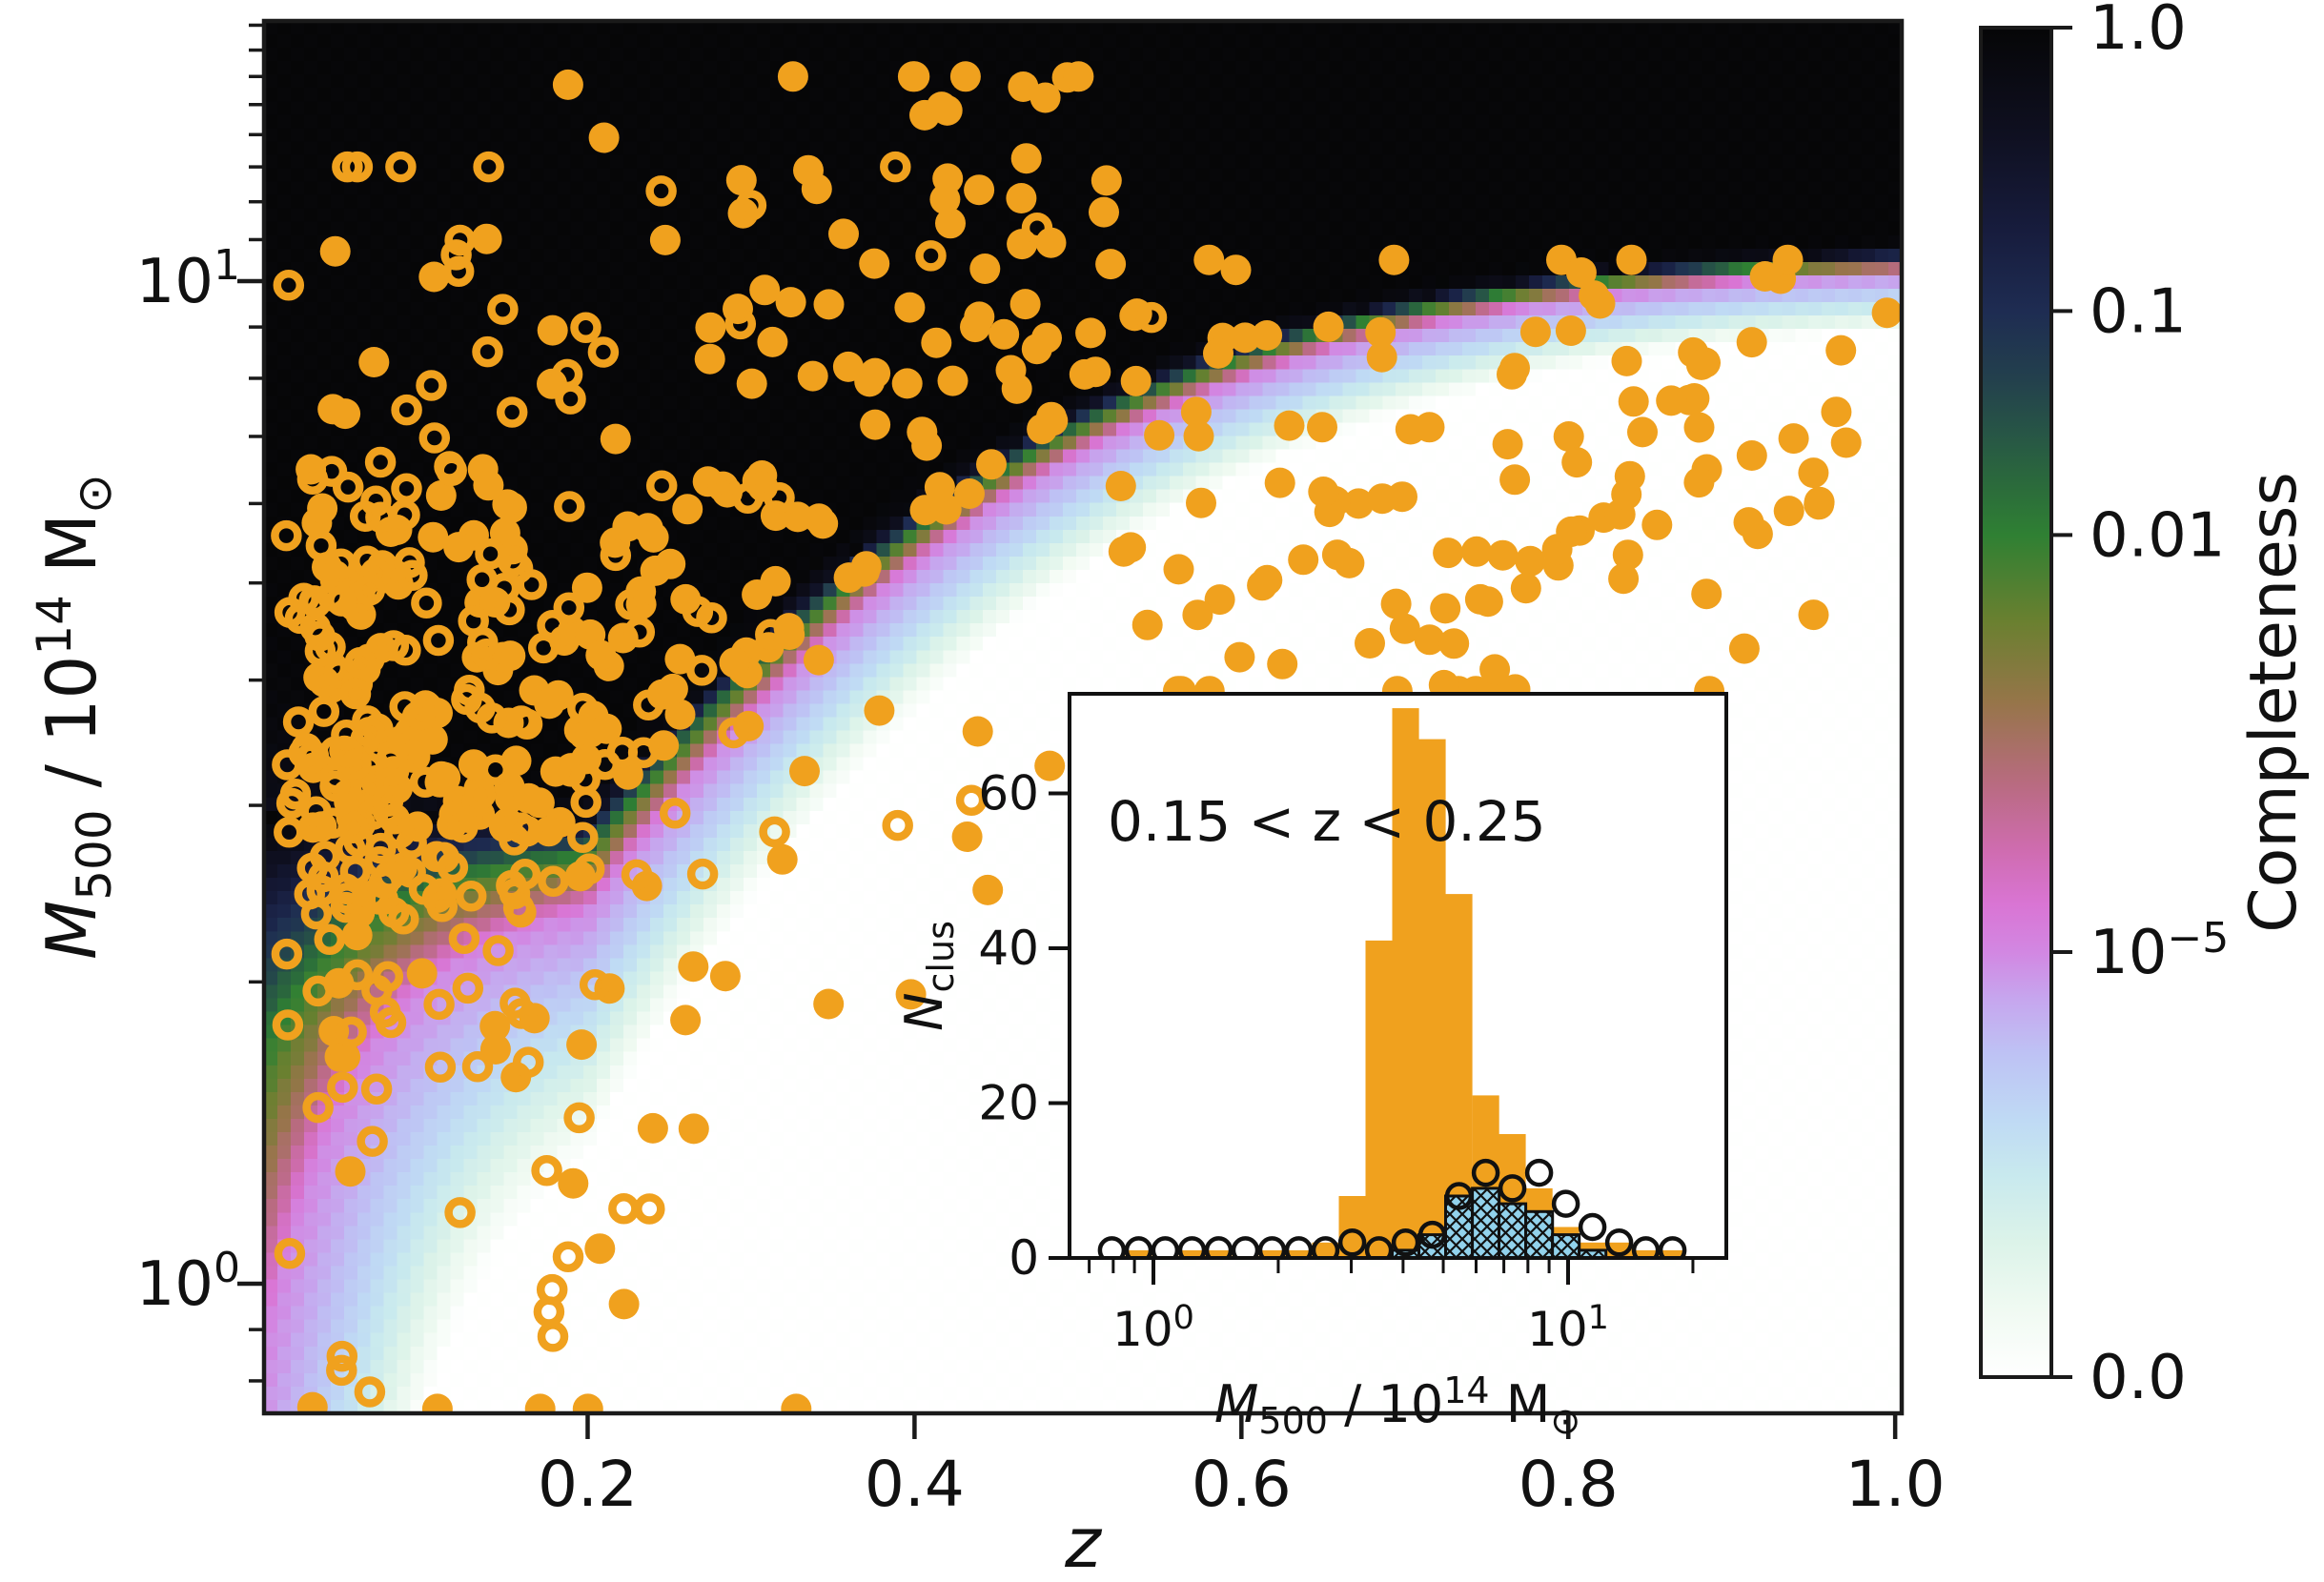 The image size is (2324, 1582). I want to click on inset-x-tick-label: 100, so click(1153, 1328).